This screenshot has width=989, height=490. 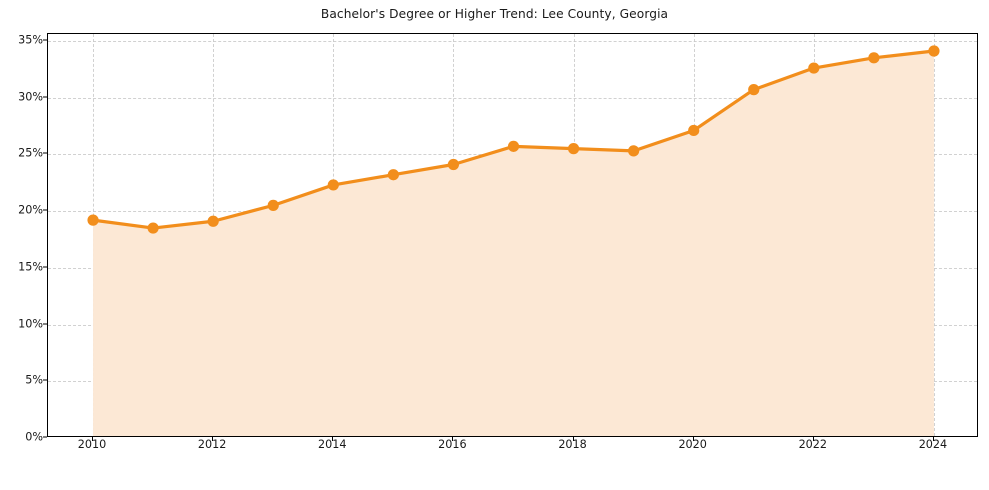 What do you see at coordinates (332, 444) in the screenshot?
I see `x-axis-tick-label: 2014` at bounding box center [332, 444].